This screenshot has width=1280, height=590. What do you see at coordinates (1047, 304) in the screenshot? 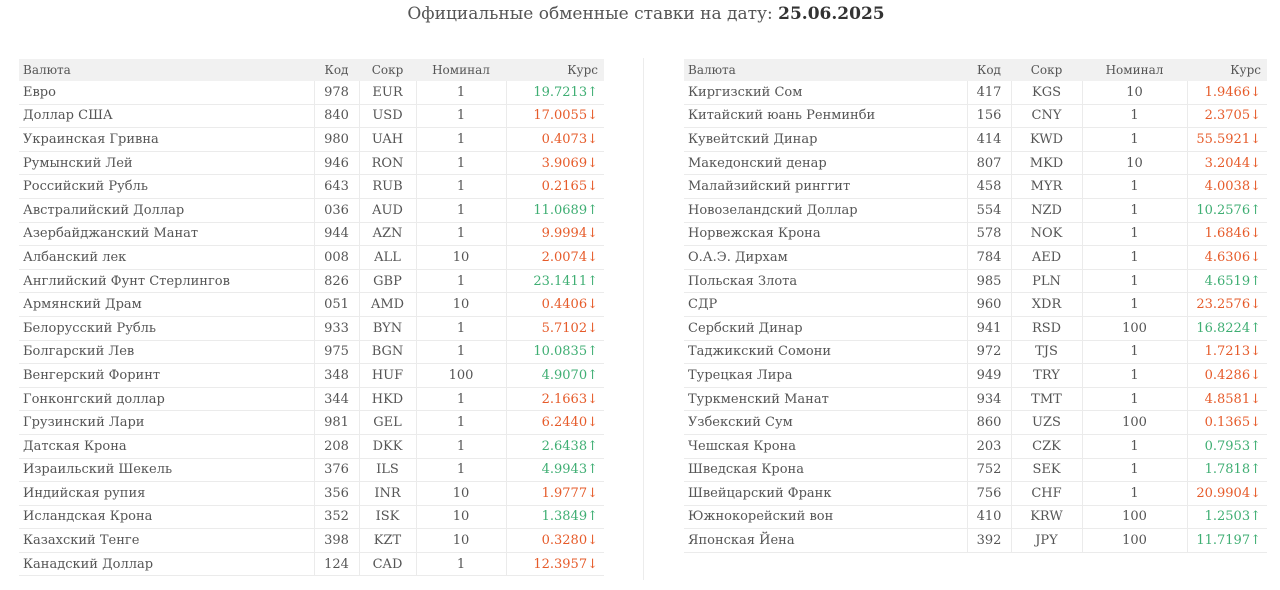
I see `currency-abbr-cell: XDR` at bounding box center [1047, 304].